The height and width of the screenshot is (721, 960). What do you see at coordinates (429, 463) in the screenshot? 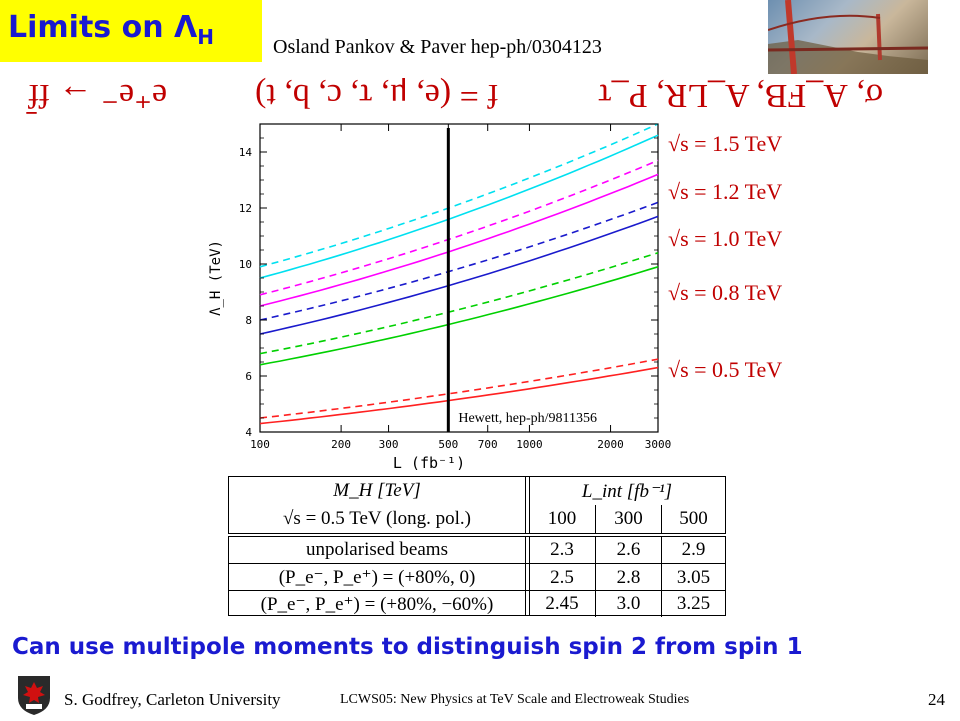
I see `x-axis-label: L (fb⁻¹)` at bounding box center [429, 463].